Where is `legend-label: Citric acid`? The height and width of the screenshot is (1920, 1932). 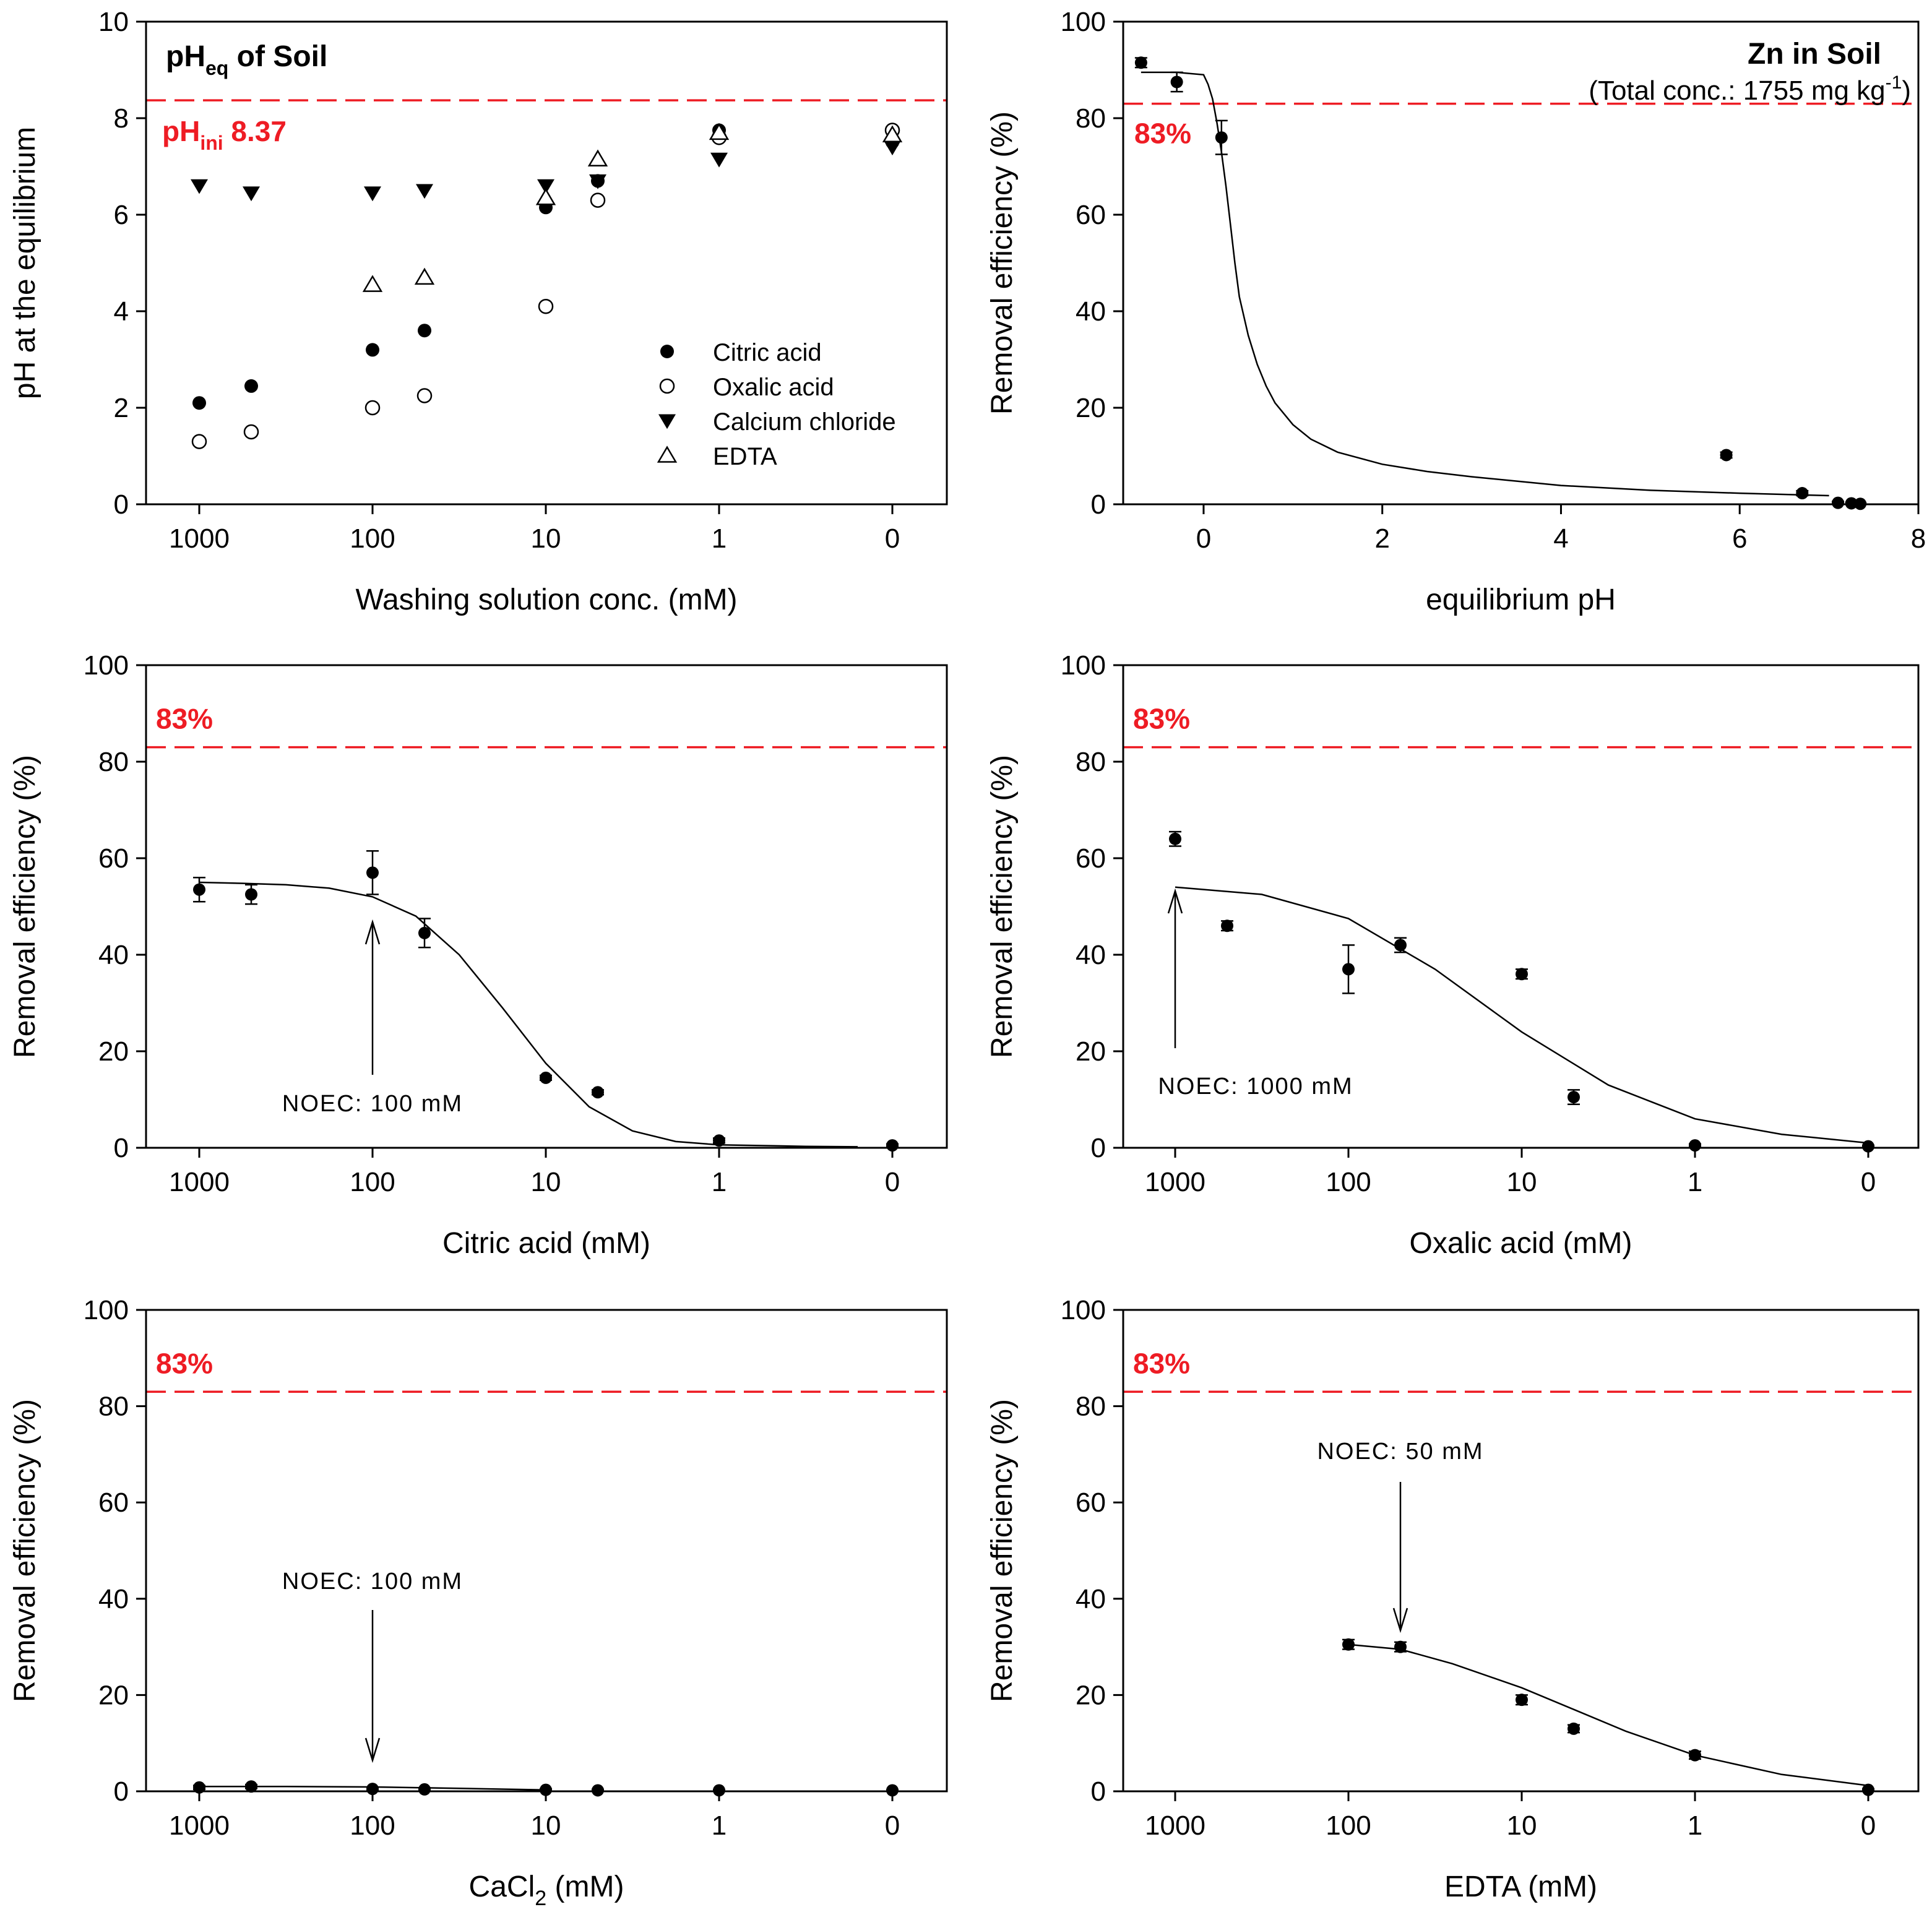 legend-label: Citric acid is located at coordinates (767, 352).